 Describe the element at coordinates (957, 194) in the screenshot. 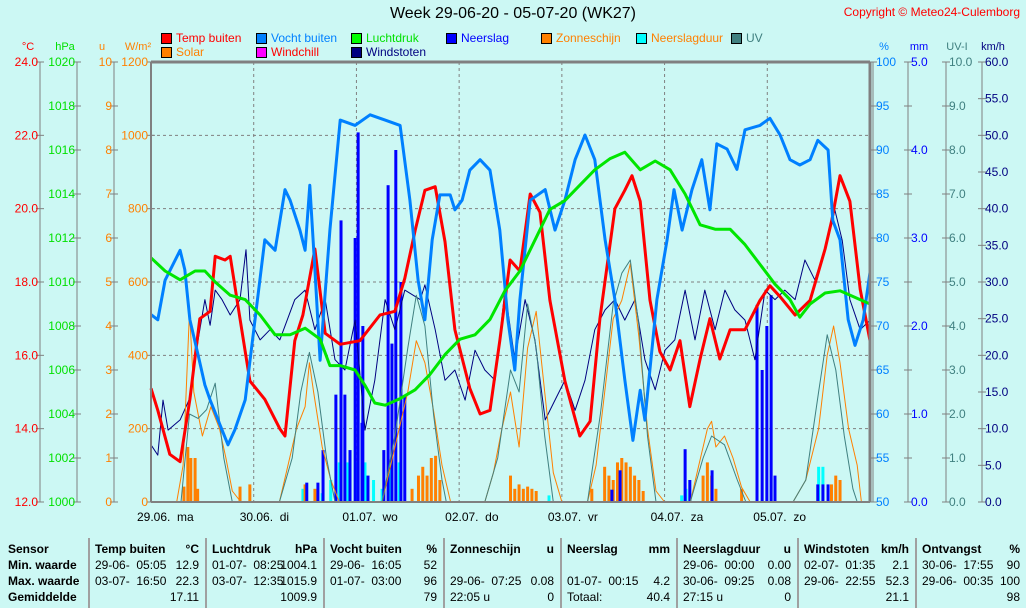

I see `tick-label-uv: 7.0` at that location.